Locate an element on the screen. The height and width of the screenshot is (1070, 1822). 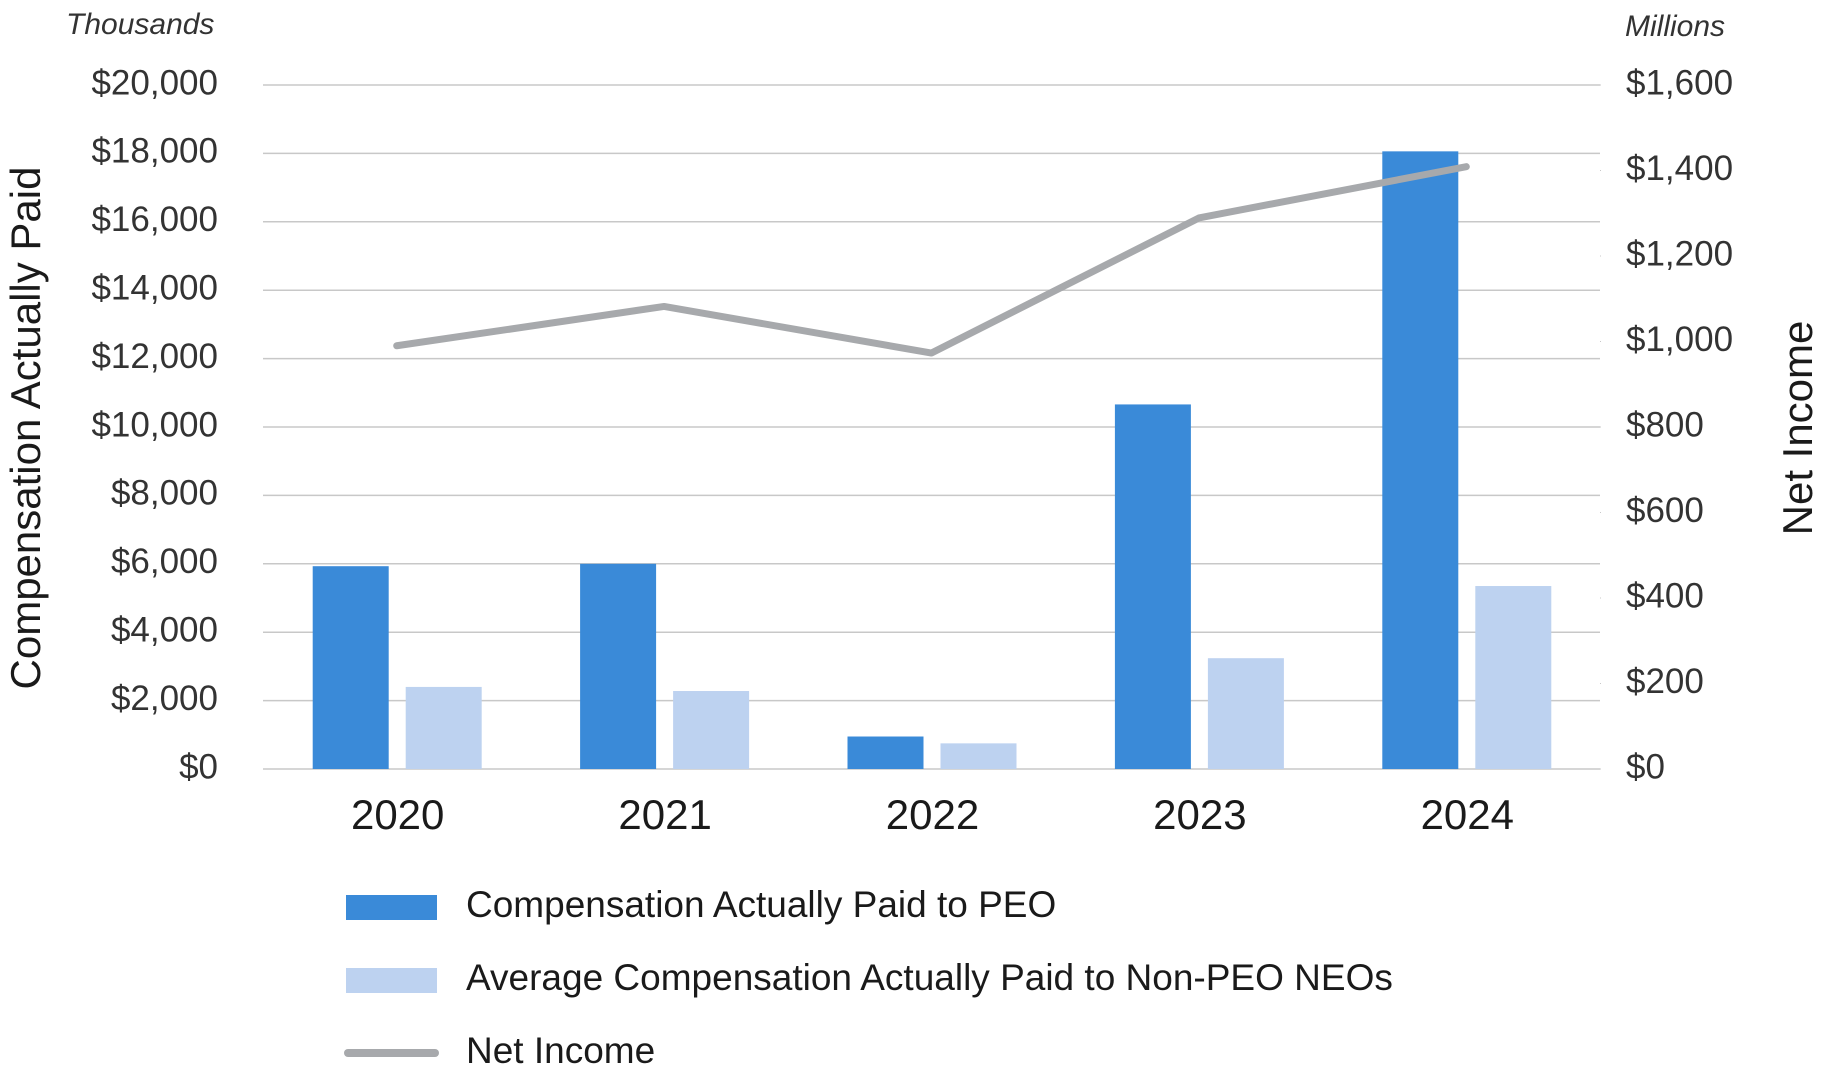
y-tick-label: $0 is located at coordinates (198, 766).